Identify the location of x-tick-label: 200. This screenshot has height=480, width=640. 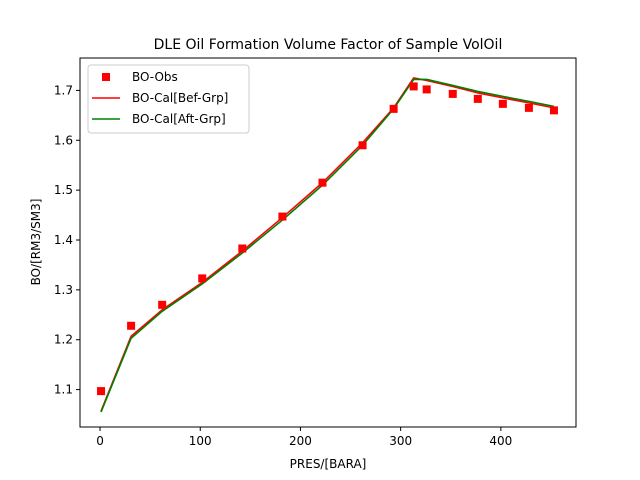
(300, 441).